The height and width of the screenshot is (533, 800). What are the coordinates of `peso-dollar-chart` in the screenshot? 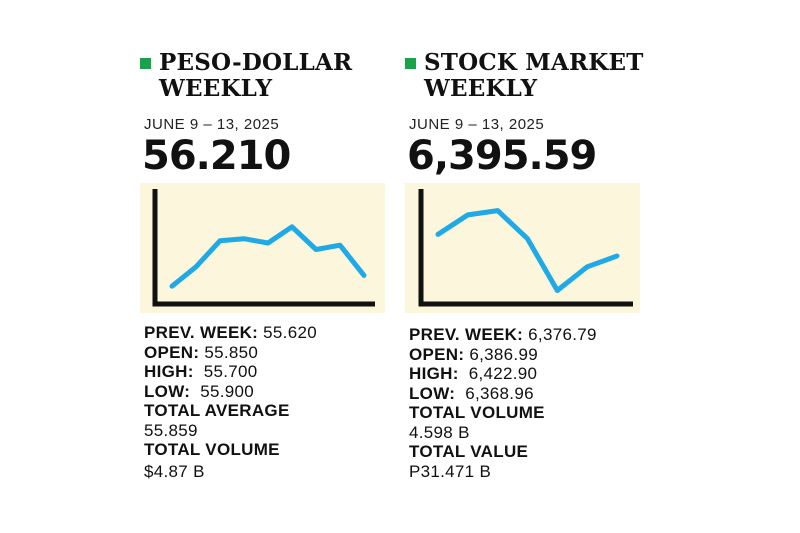 It's located at (262, 248).